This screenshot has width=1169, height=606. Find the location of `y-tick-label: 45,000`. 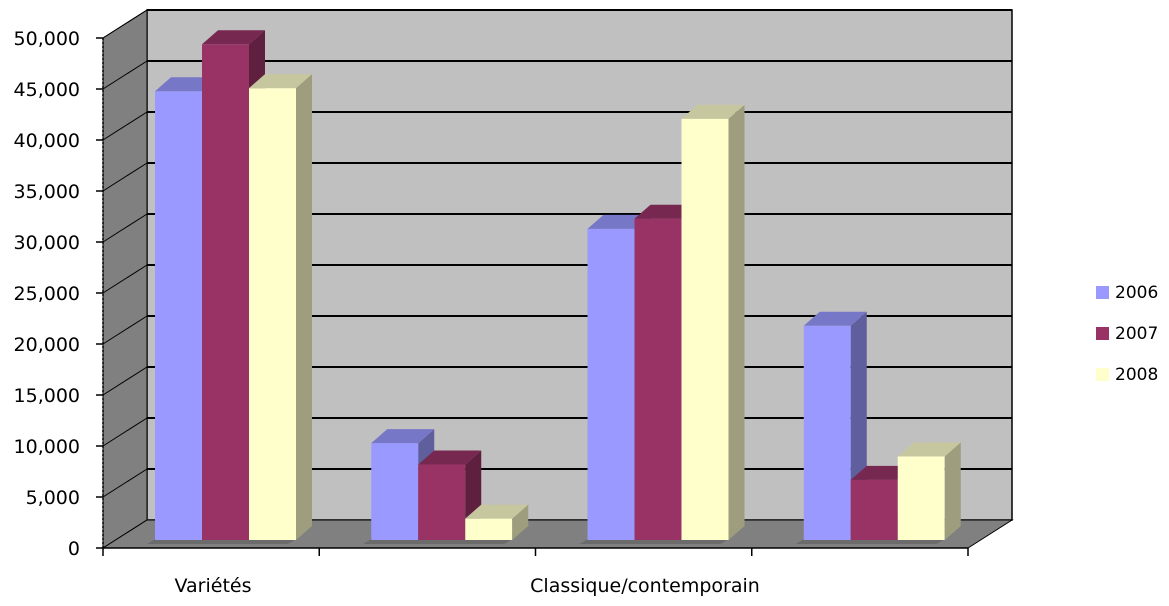

y-tick-label: 45,000 is located at coordinates (47, 90).